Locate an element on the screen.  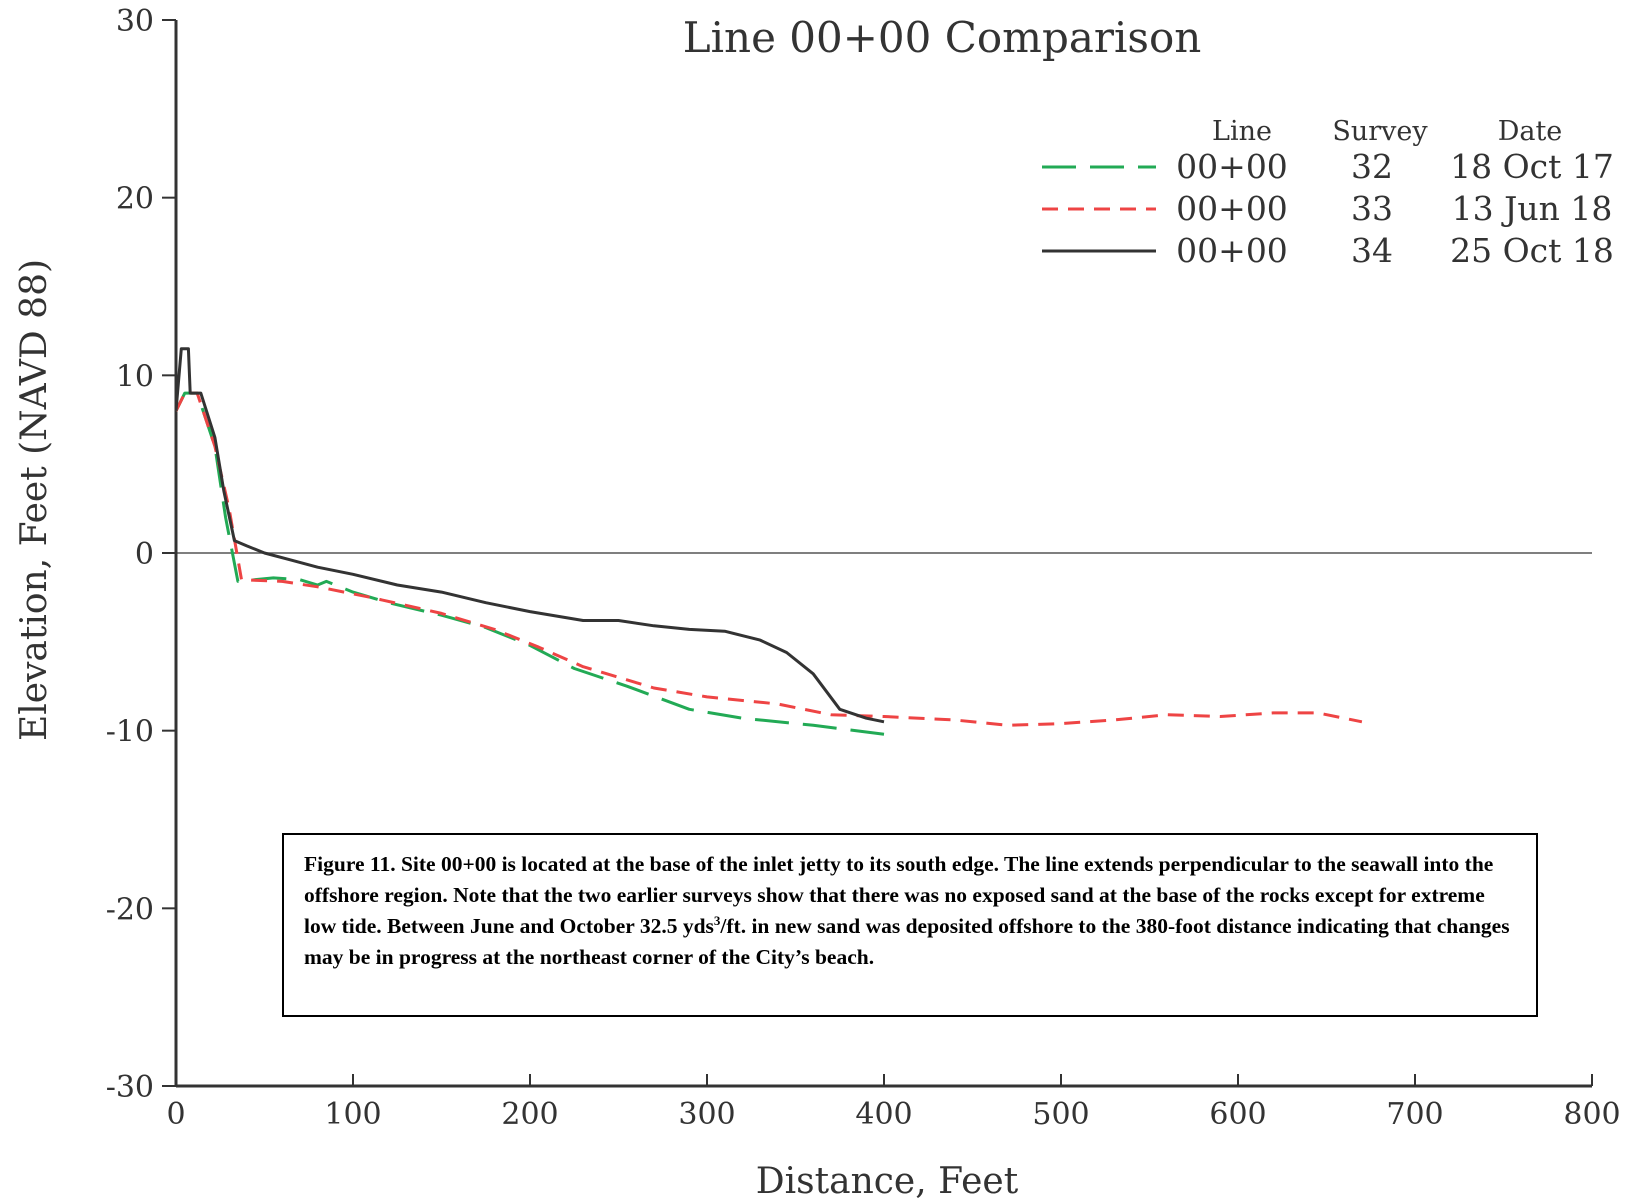
y-tick-label: 10 is located at coordinates (135, 376).